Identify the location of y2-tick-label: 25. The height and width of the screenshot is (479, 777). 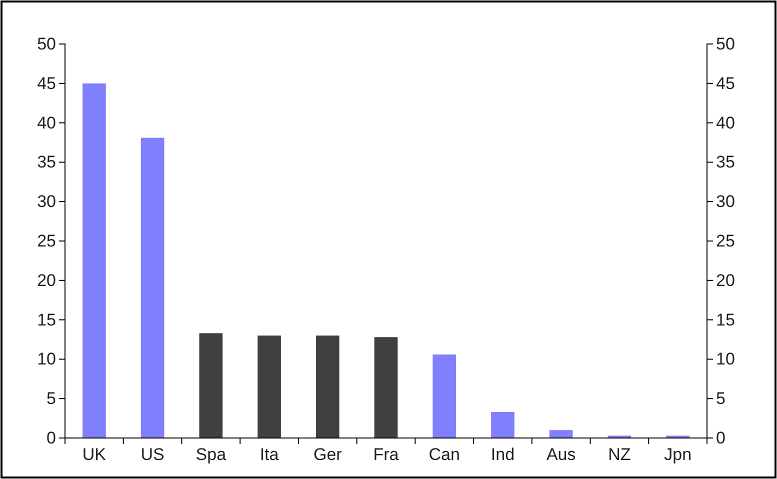
(725, 240).